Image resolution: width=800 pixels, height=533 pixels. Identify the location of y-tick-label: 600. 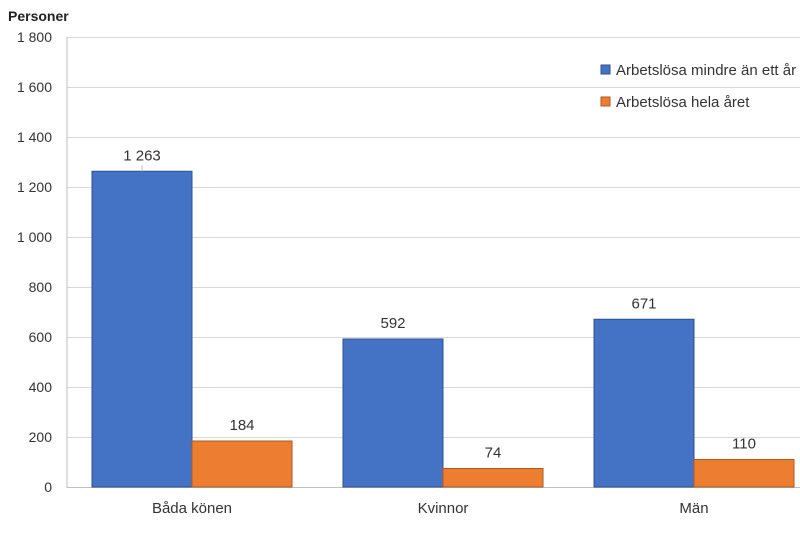
(41, 337).